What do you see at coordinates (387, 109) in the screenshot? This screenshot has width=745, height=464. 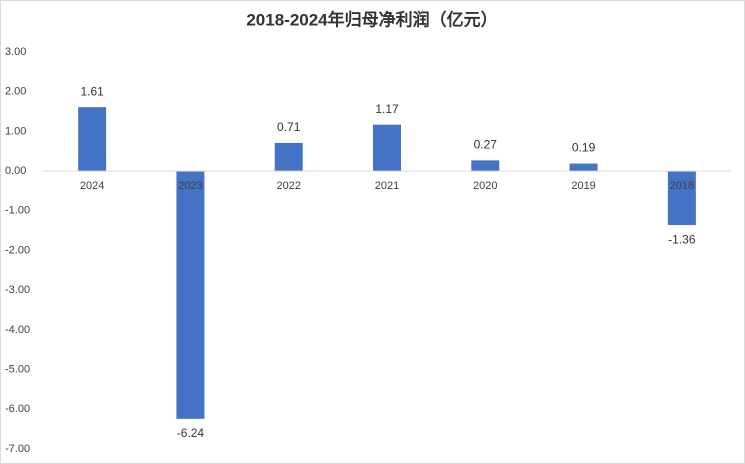 I see `data-label: 1.17` at bounding box center [387, 109].